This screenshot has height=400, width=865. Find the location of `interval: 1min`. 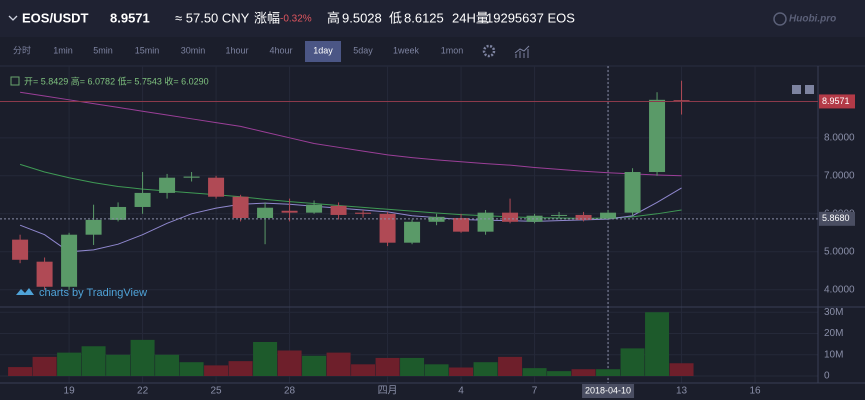

interval: 1min is located at coordinates (63, 50).